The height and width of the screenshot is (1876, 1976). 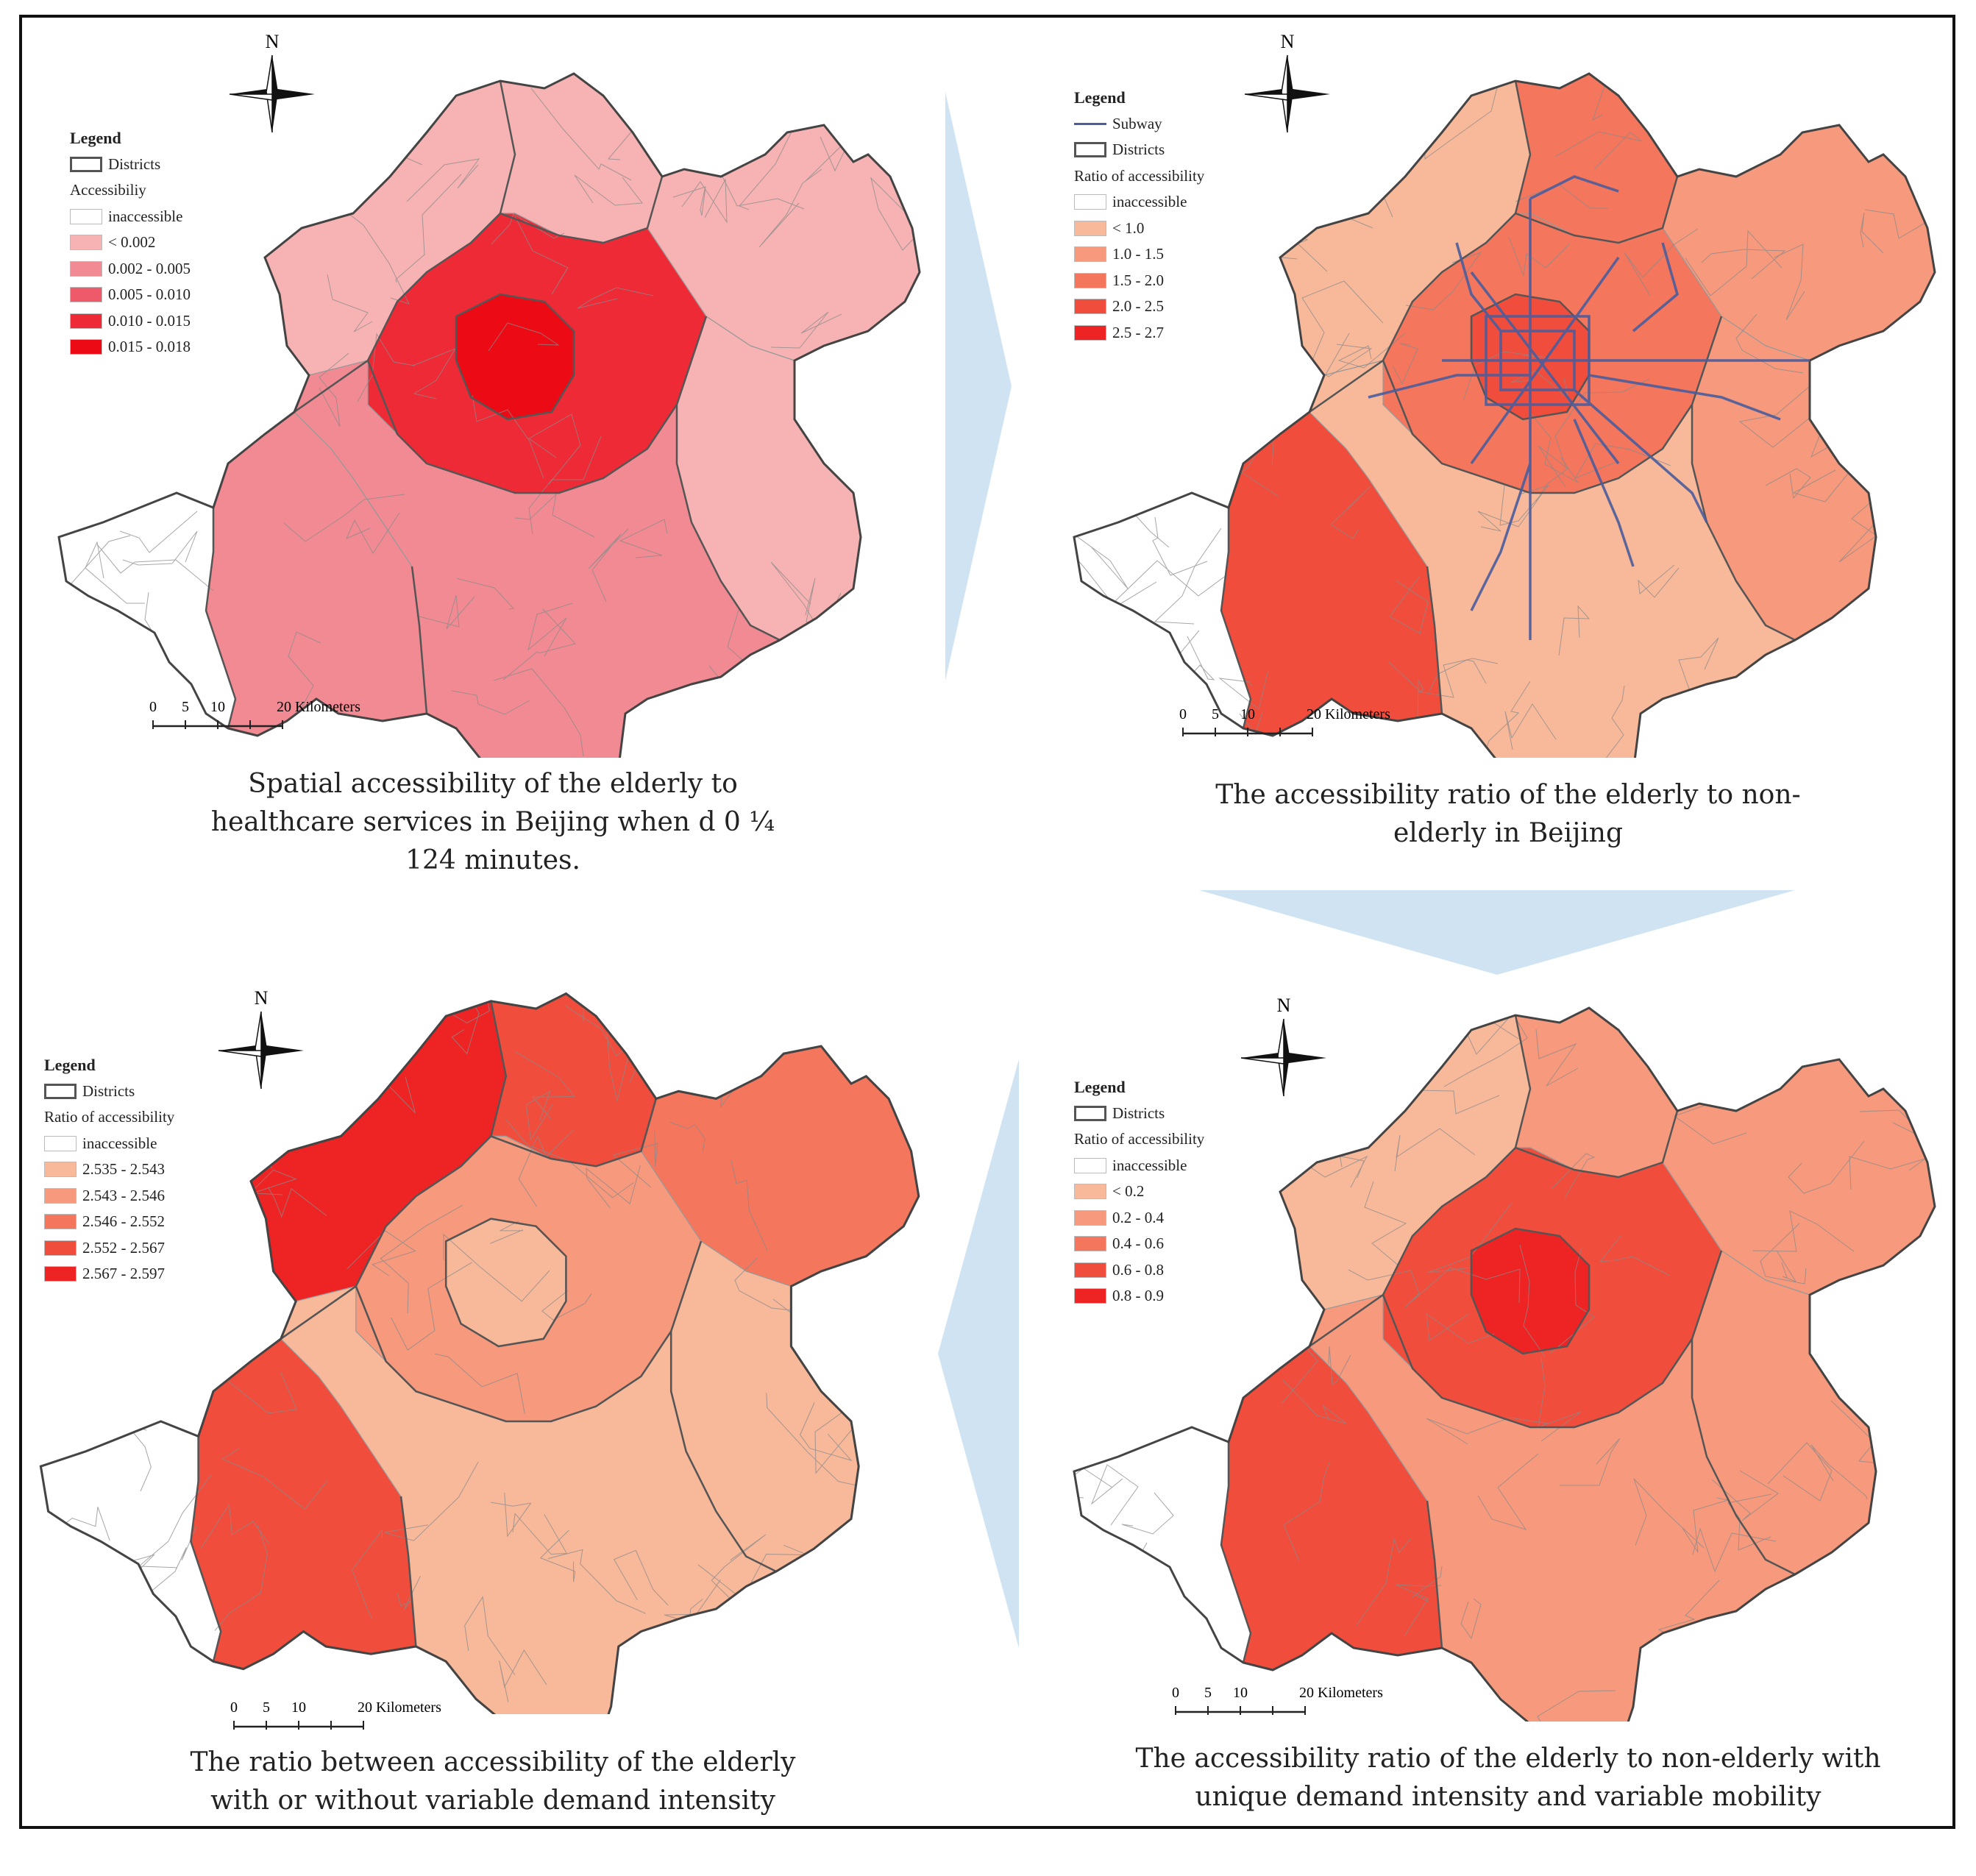 What do you see at coordinates (1139, 175) in the screenshot?
I see `legend-subtitle: Ratio of accessibility` at bounding box center [1139, 175].